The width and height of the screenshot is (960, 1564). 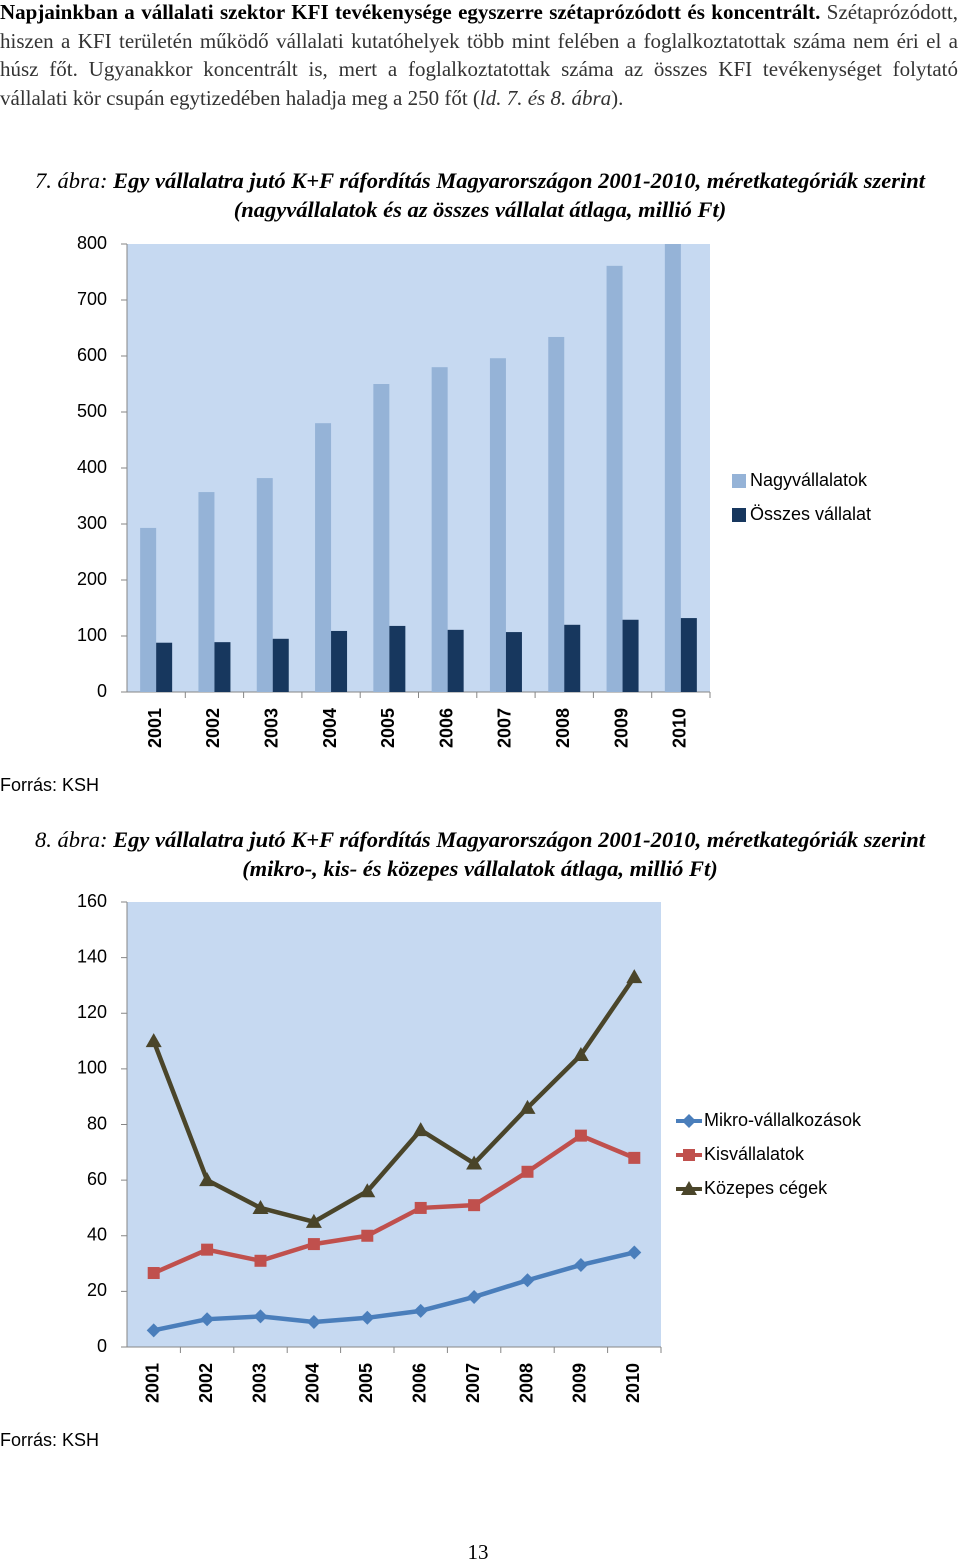 What do you see at coordinates (505, 728) in the screenshot?
I see `x-tick-label: 2007` at bounding box center [505, 728].